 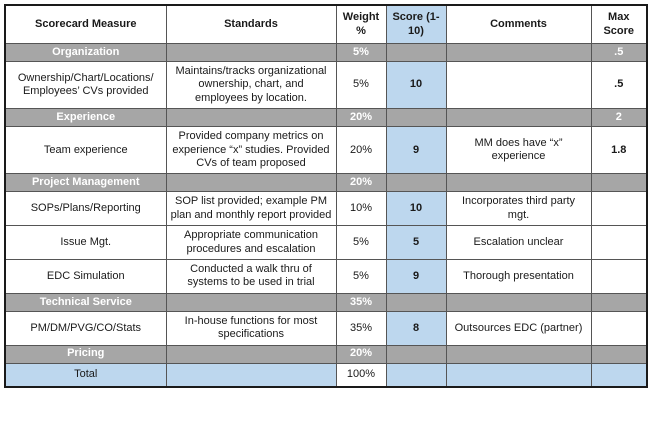 What do you see at coordinates (361, 24) in the screenshot?
I see `column-header-weight: Weight %` at bounding box center [361, 24].